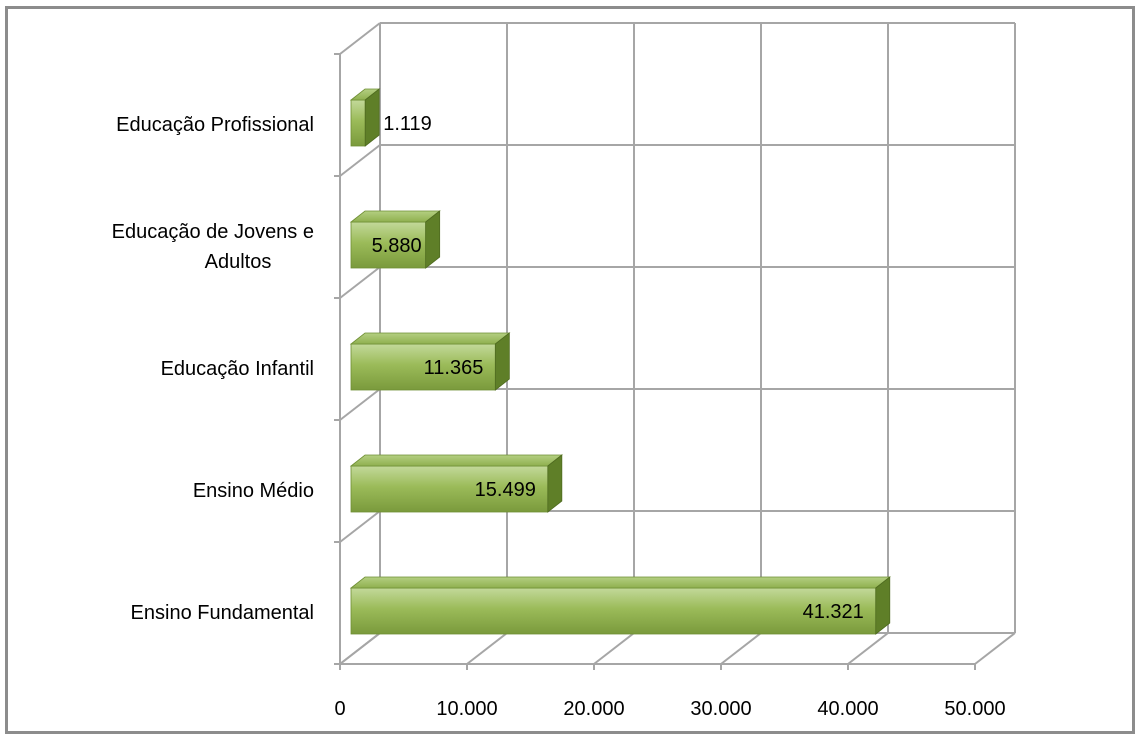 The width and height of the screenshot is (1144, 740). What do you see at coordinates (847, 709) in the screenshot?
I see `x-tick-label: 40.000` at bounding box center [847, 709].